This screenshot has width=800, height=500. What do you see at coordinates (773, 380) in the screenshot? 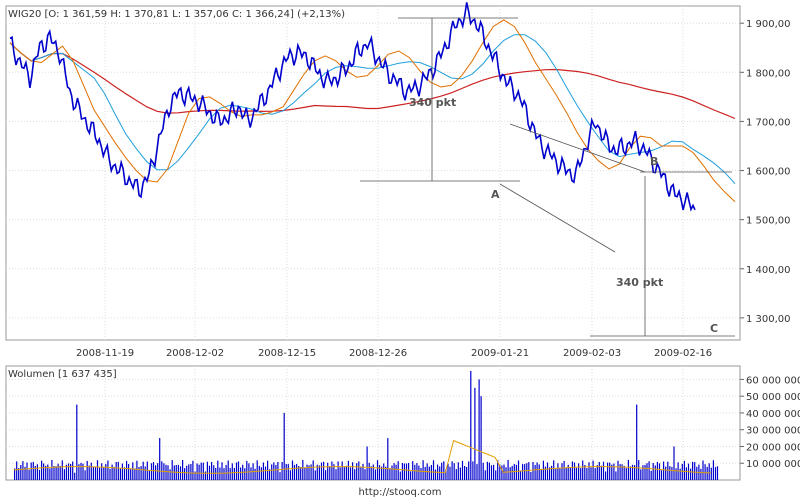
I see `volume-y-tick-label: 60 000 000` at bounding box center [773, 380].